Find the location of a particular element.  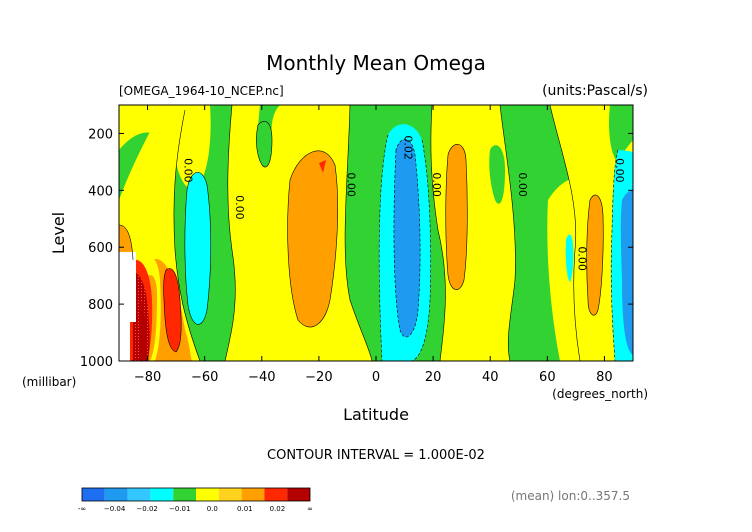

region-orange-75n is located at coordinates (595, 255).